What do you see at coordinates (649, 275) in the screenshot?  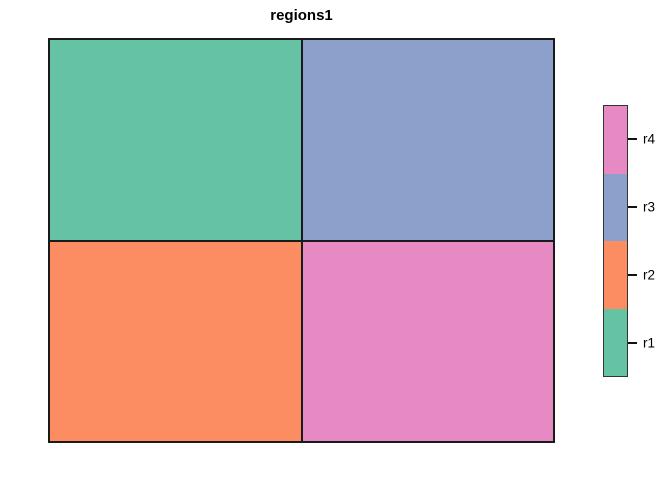 I see `legend-label-r2: r2` at bounding box center [649, 275].